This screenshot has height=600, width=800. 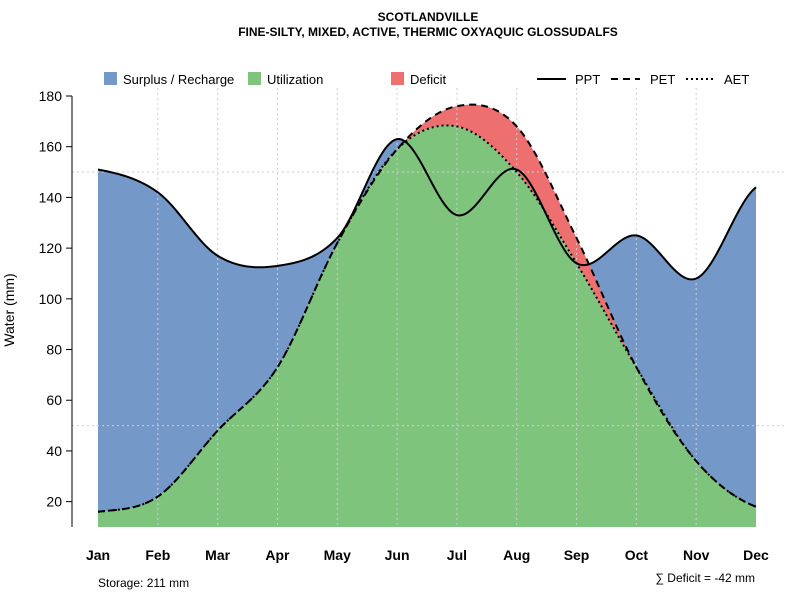 What do you see at coordinates (157, 555) in the screenshot?
I see `x-tick-label: Feb` at bounding box center [157, 555].